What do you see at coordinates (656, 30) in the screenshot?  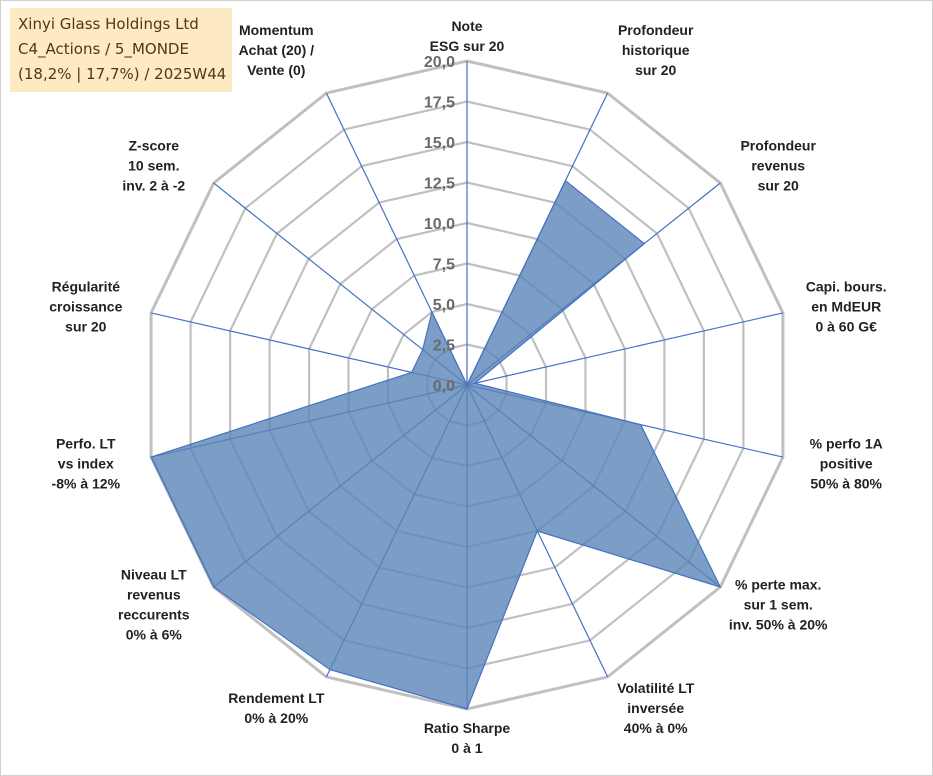 I see `axis-label-1-line-0: Profondeur` at bounding box center [656, 30].